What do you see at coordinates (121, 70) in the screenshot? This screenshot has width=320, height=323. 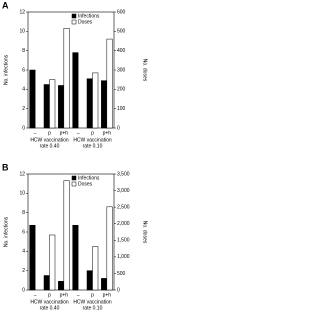 I see `y2-tick-label: 300` at bounding box center [121, 70].